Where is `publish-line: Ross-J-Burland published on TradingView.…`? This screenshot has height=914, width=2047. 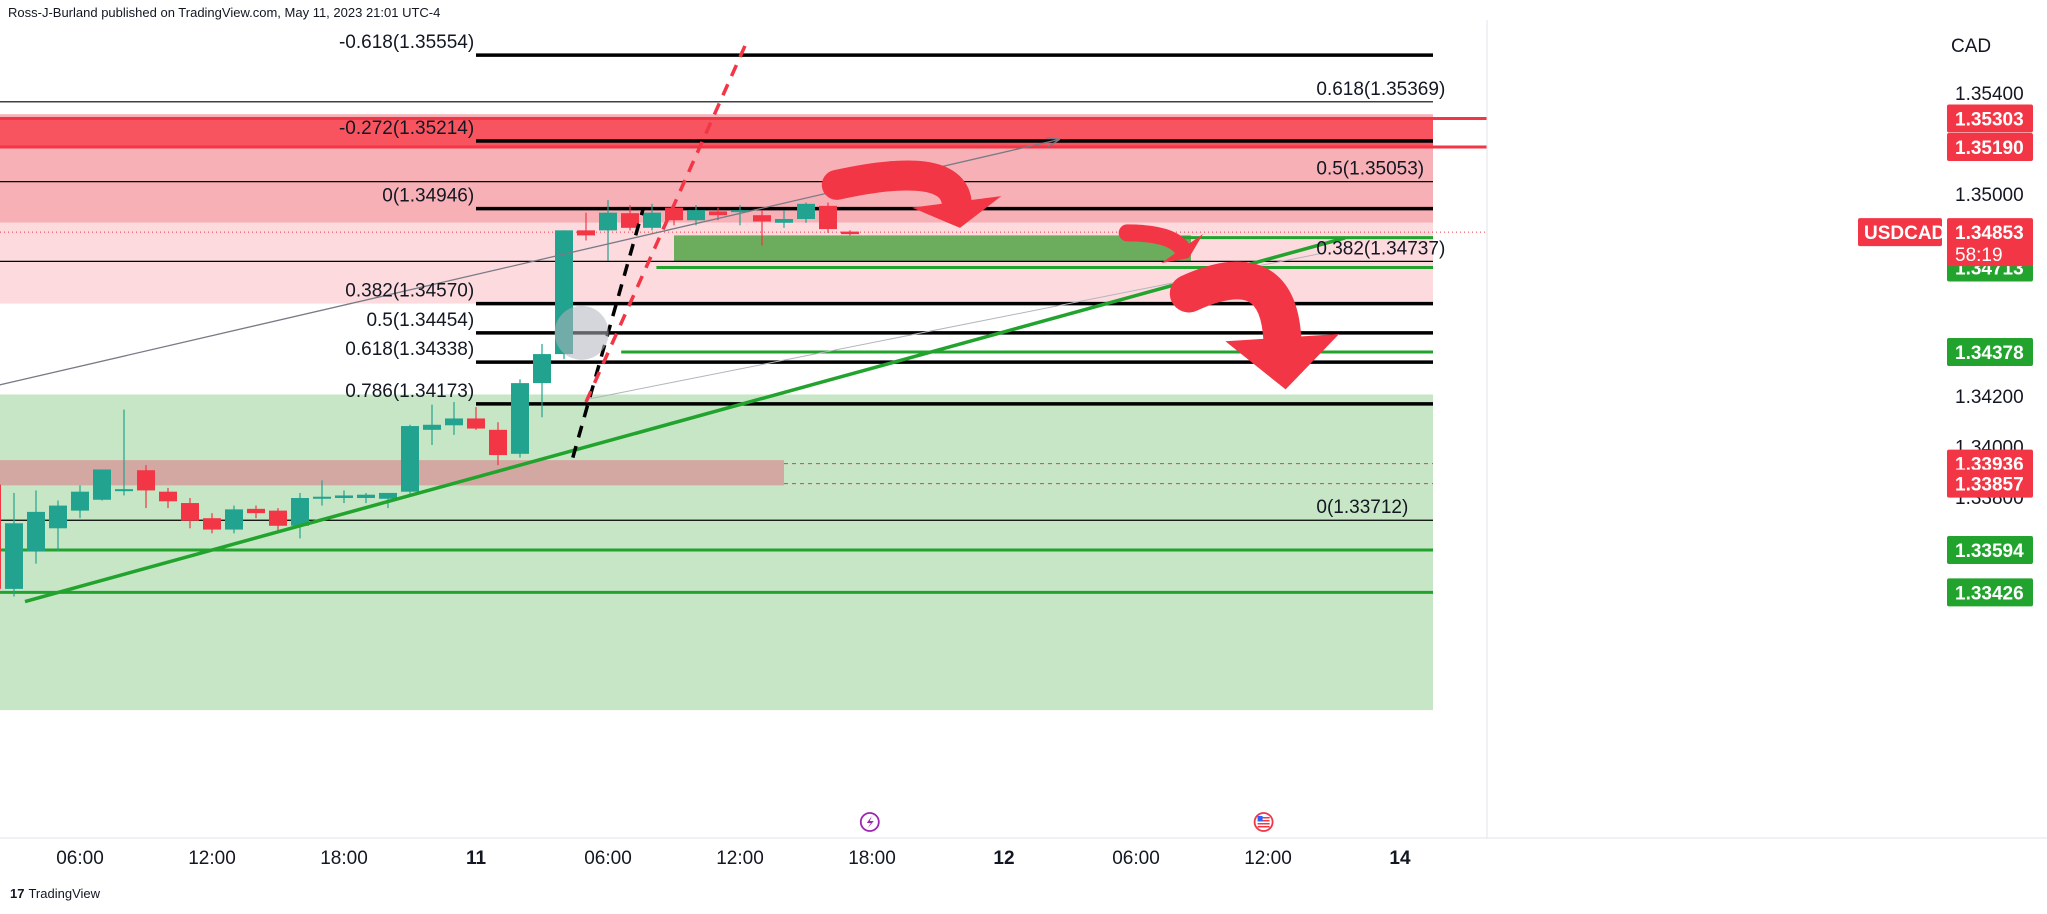 publish-line: Ross-J-Burland published on TradingView.… is located at coordinates (224, 12).